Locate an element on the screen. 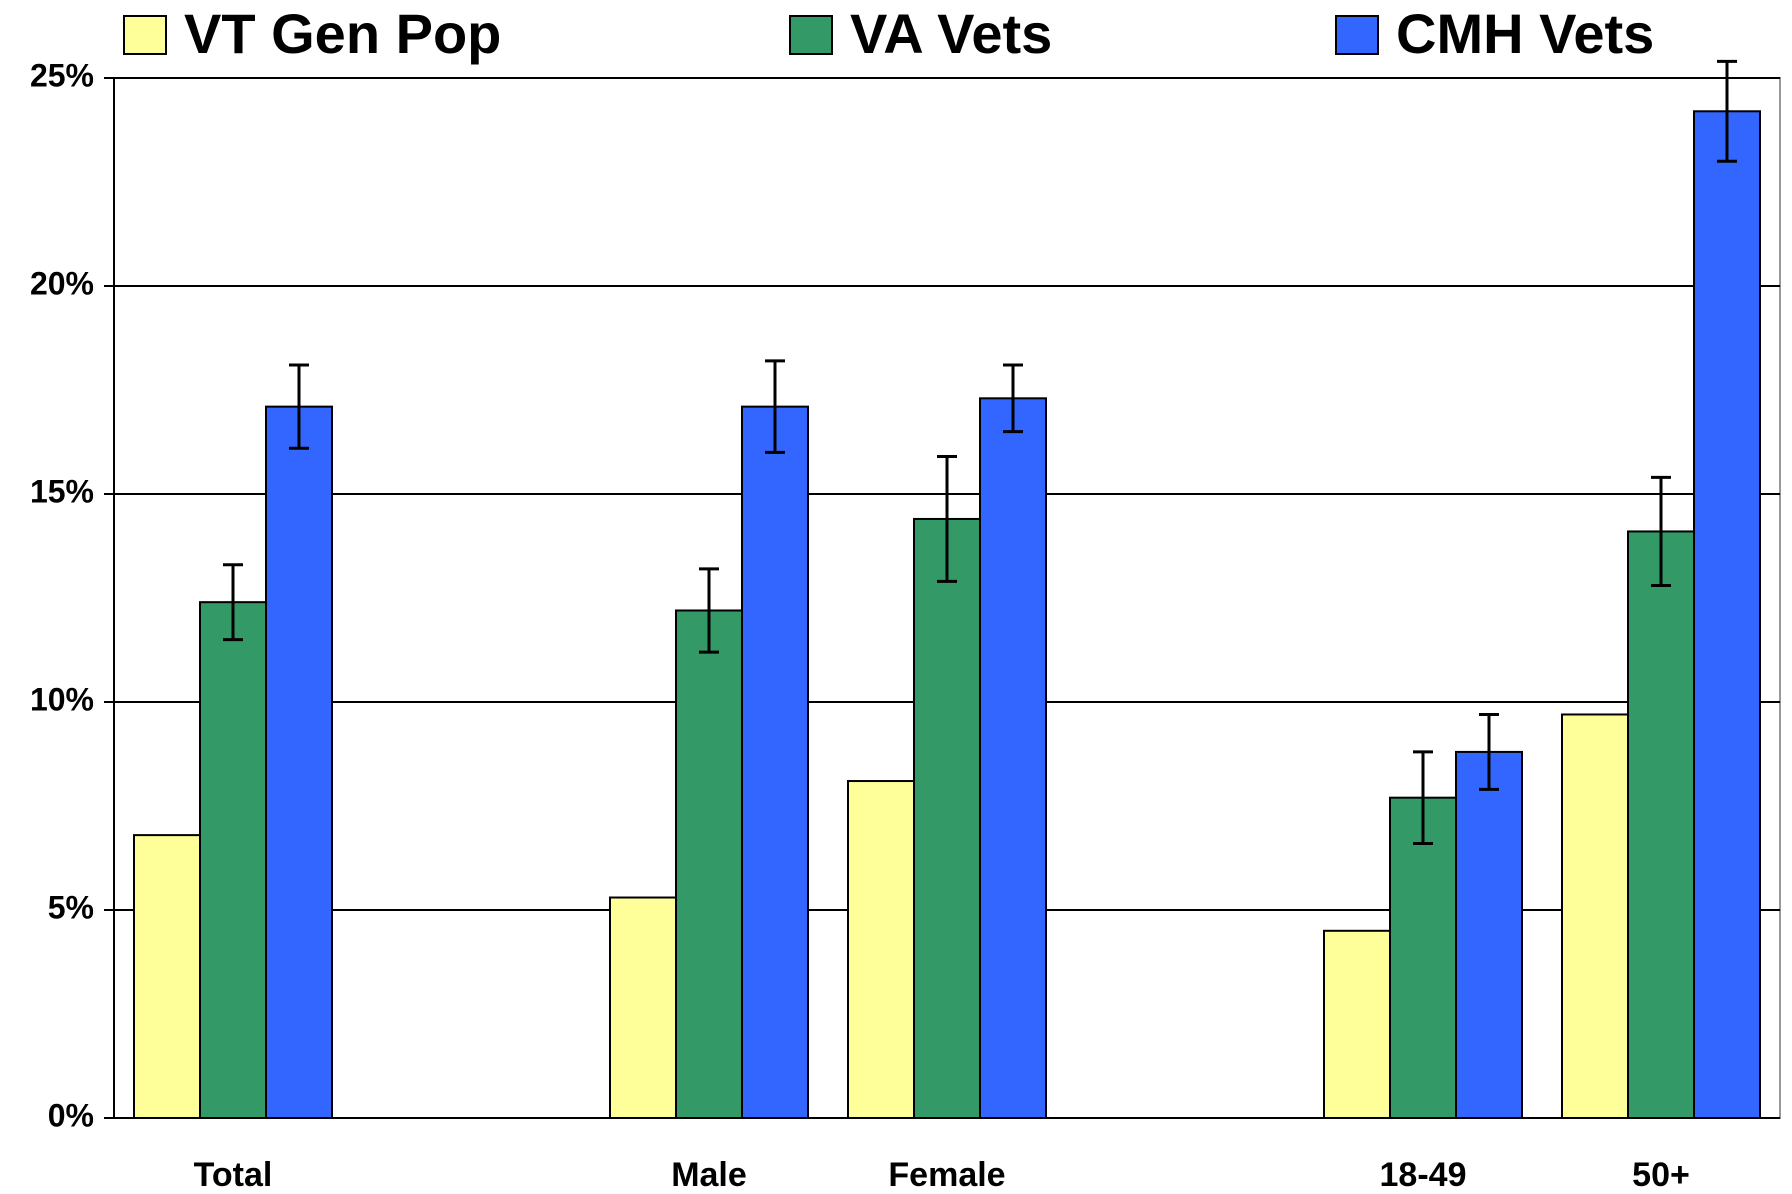 The image size is (1792, 1194). y-tick-label: 20% is located at coordinates (62, 283).